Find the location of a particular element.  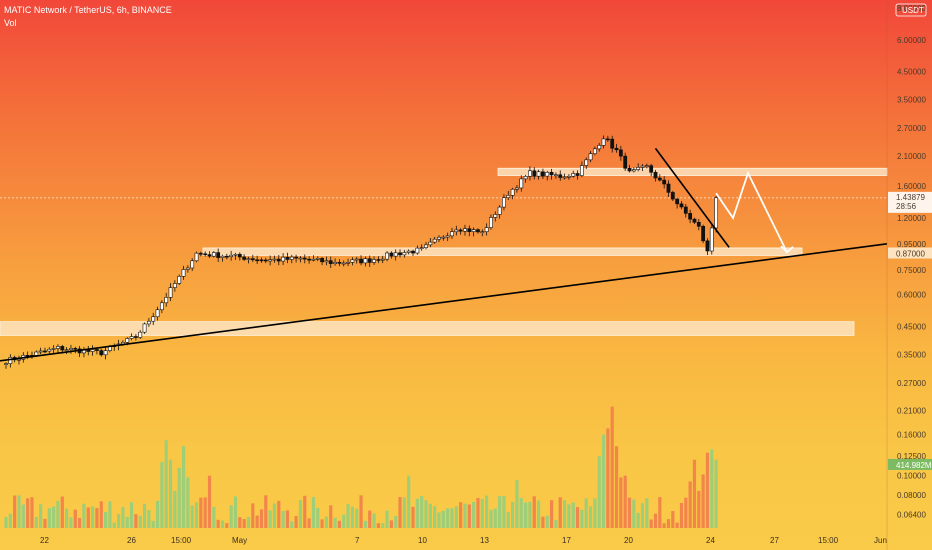

price-tick-label: 0.27000 is located at coordinates (911, 383).